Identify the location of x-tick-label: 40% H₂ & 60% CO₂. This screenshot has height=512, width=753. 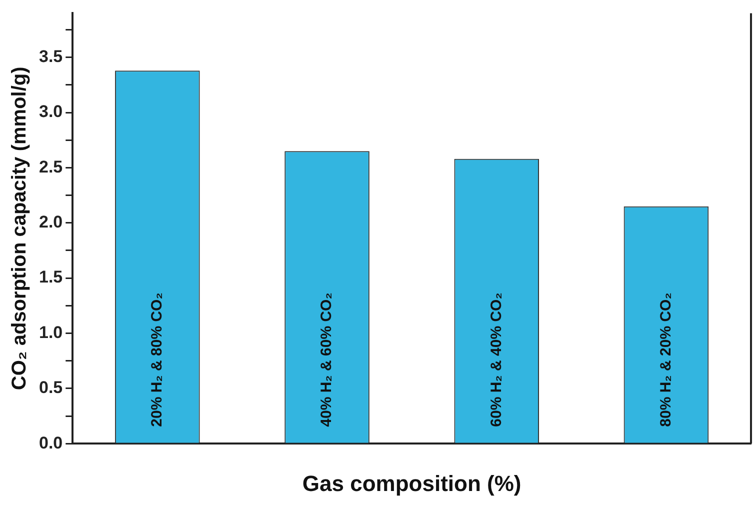
(327, 359).